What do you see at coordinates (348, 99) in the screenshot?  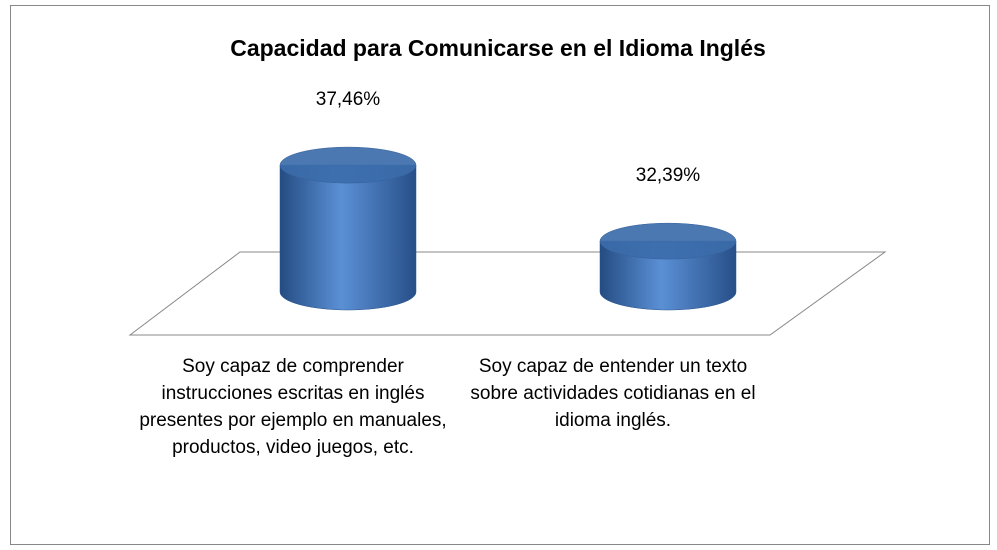 I see `value-label: 37,46%` at bounding box center [348, 99].